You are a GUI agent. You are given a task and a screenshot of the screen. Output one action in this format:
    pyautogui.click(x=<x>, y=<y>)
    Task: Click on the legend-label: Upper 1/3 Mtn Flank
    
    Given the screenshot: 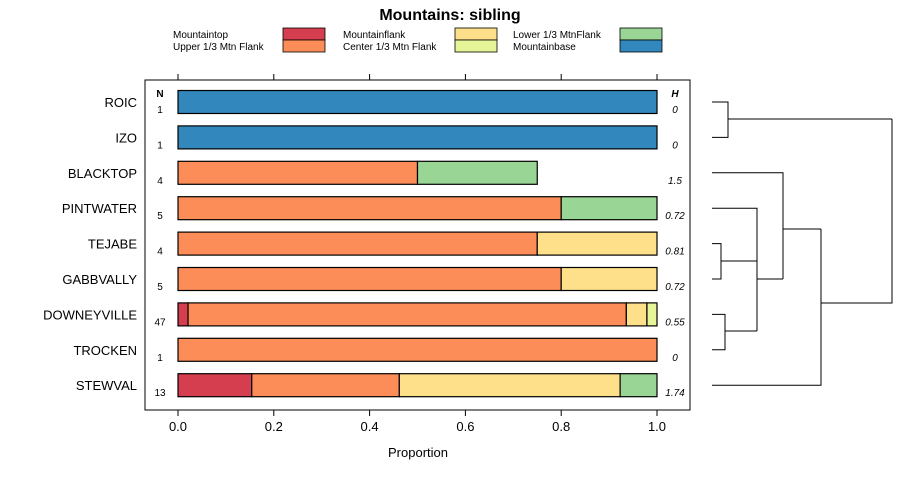 What is the action you would take?
    pyautogui.click(x=219, y=47)
    